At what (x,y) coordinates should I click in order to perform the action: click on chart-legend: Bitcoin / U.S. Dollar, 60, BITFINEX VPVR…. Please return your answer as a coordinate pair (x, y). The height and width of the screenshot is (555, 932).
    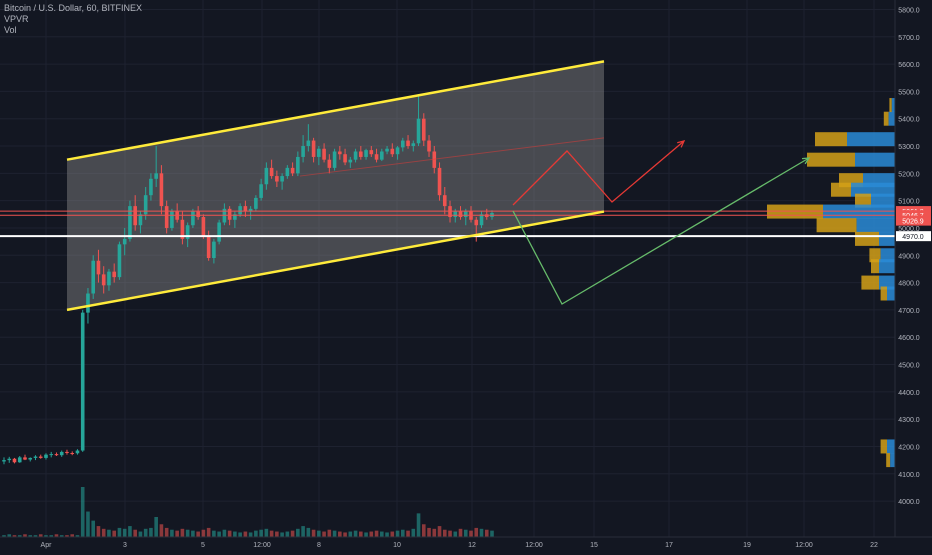
    Looking at the image, I should click on (73, 19).